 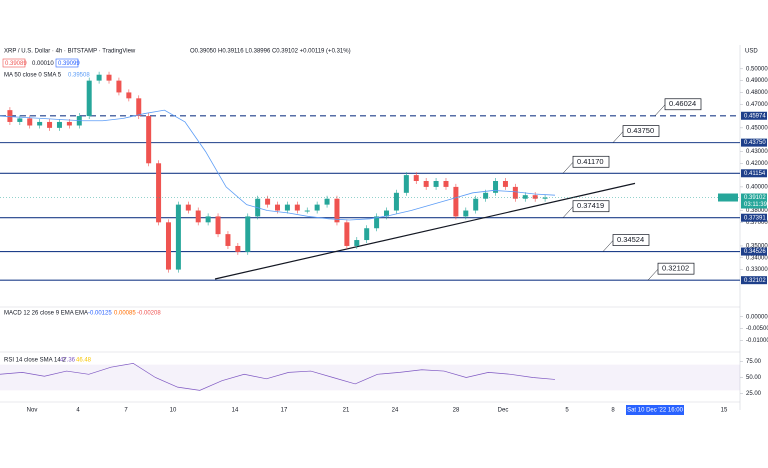 What do you see at coordinates (757, 341) in the screenshot?
I see `macd-tick-label: -0.01000` at bounding box center [757, 341].